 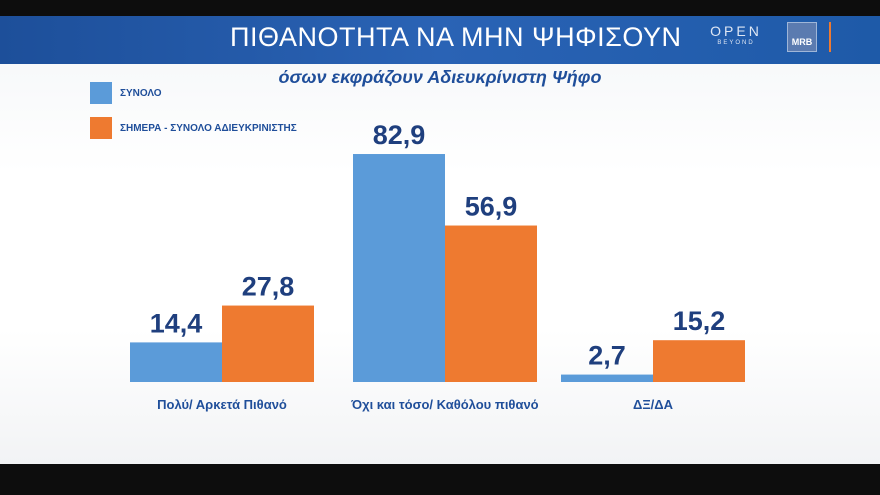 What do you see at coordinates (440, 479) in the screenshot?
I see `bottom-letterbox` at bounding box center [440, 479].